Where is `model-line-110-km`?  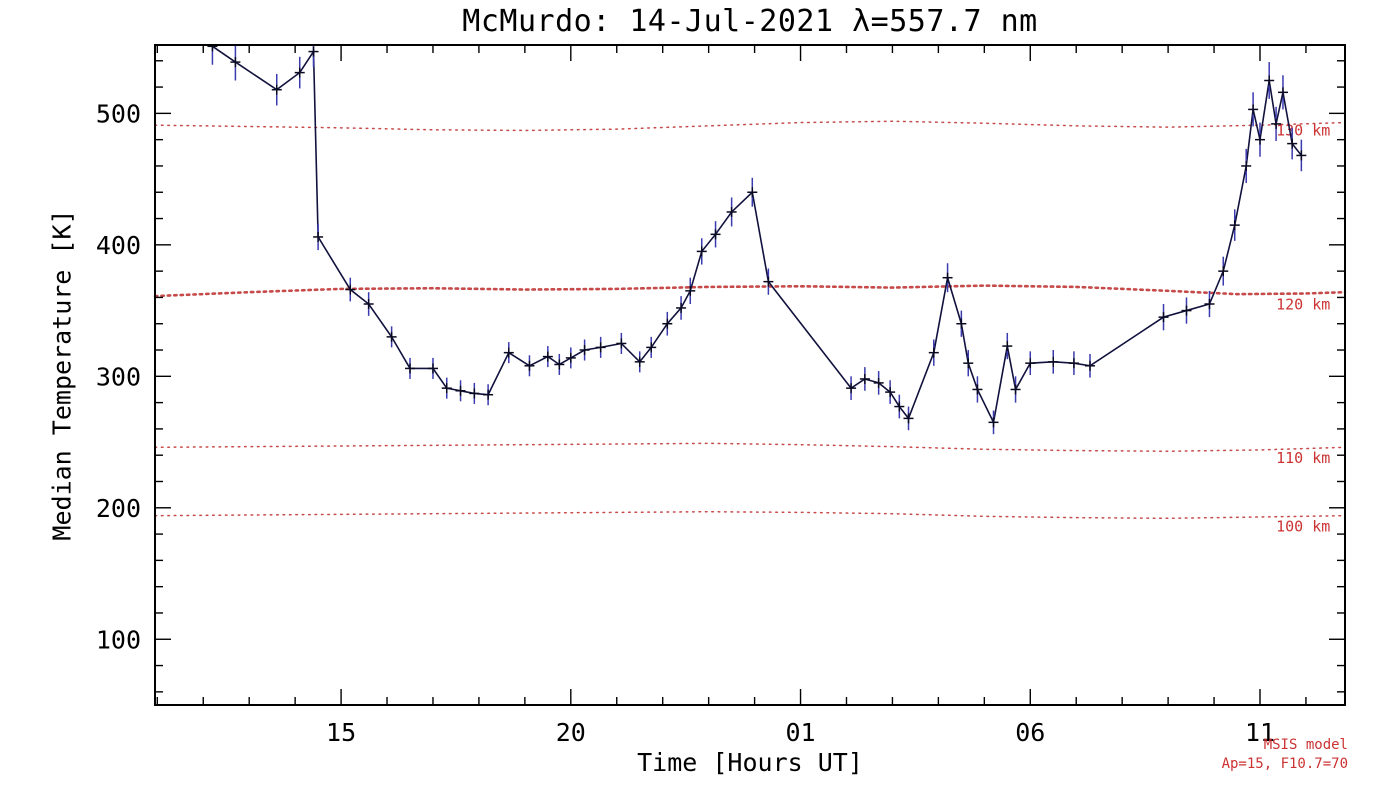 model-line-110-km is located at coordinates (750, 447).